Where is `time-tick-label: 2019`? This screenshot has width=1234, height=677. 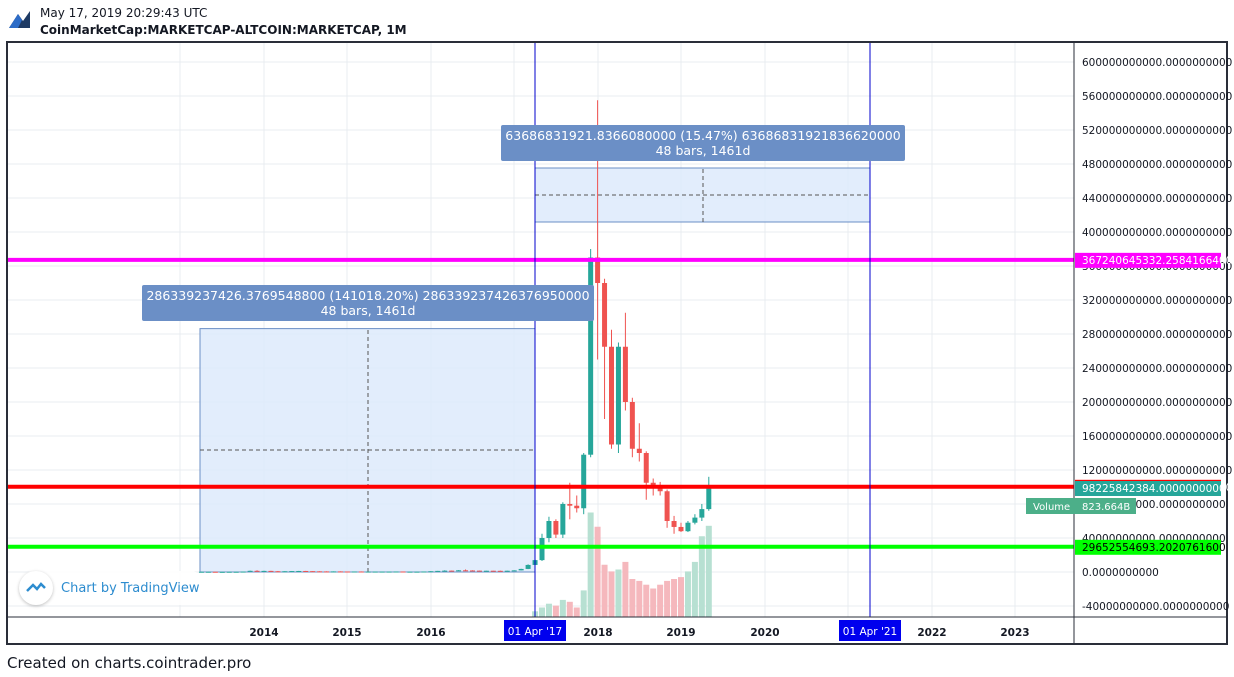
time-tick-label: 2019 is located at coordinates (680, 633).